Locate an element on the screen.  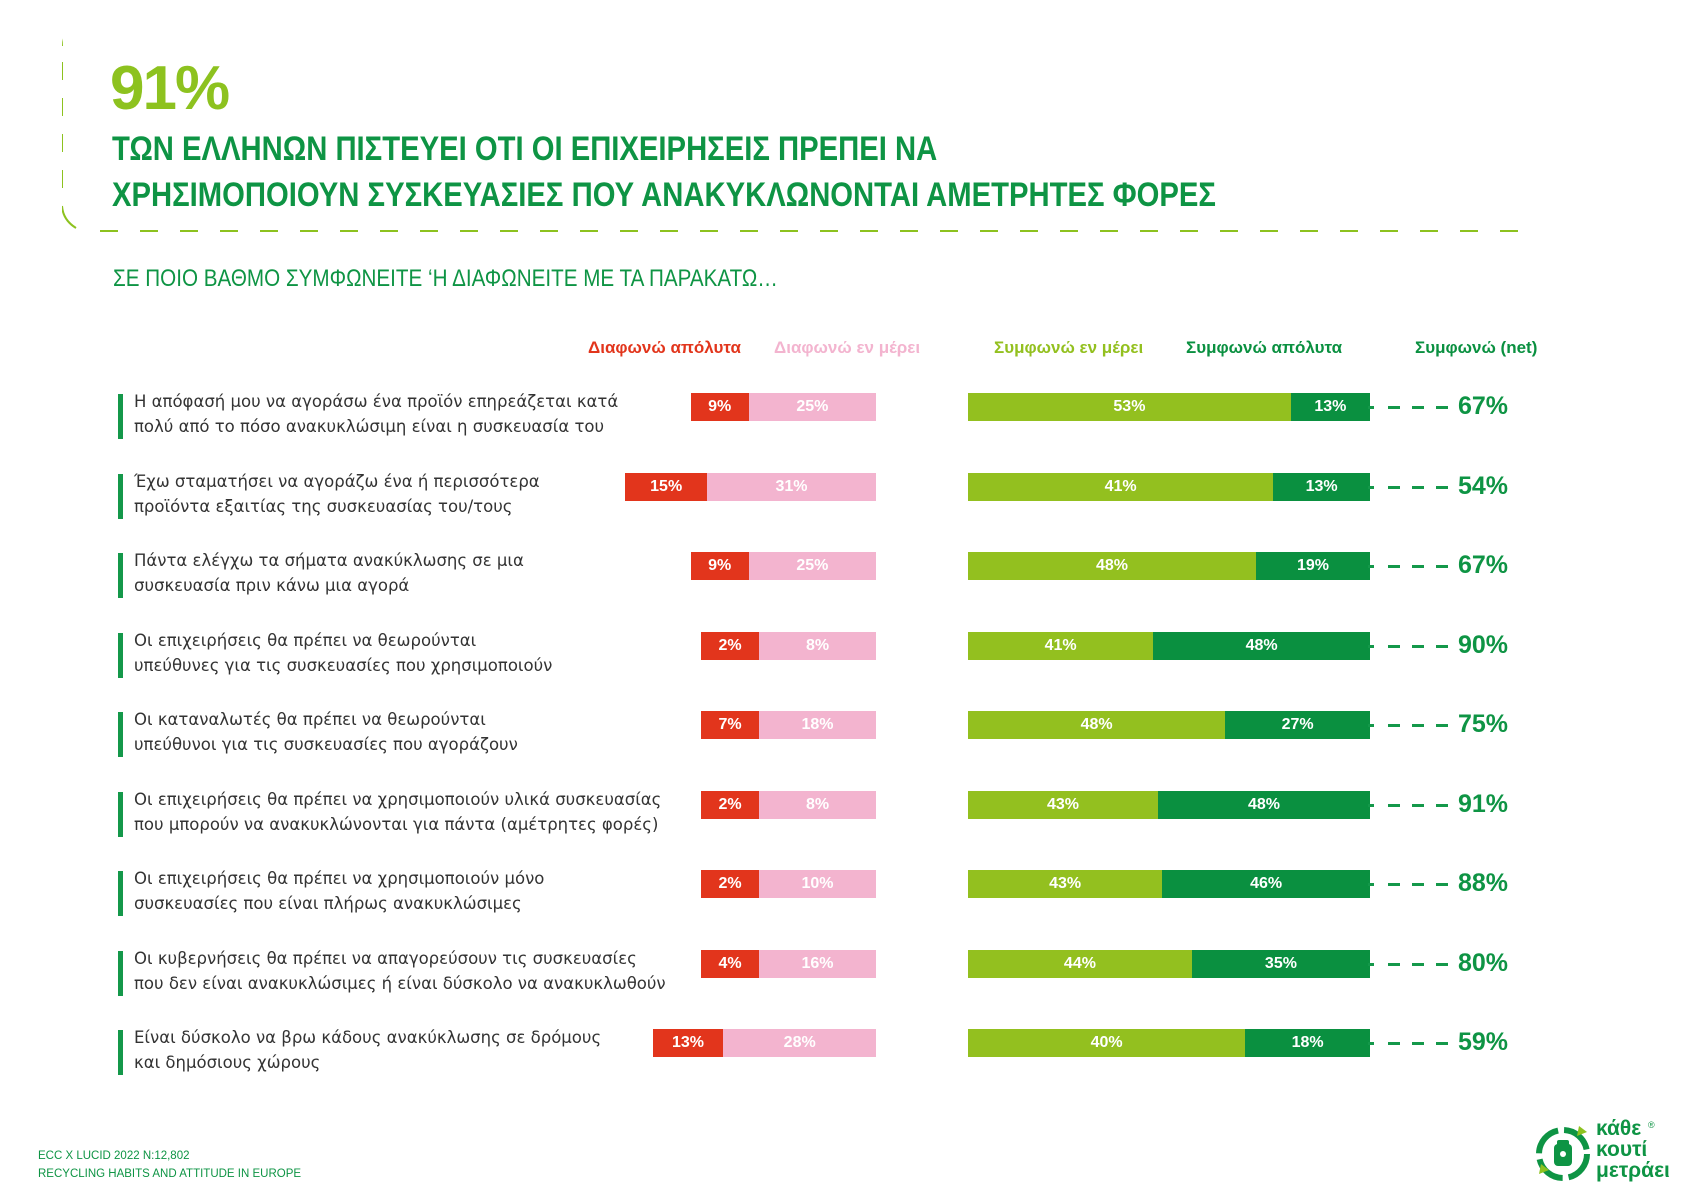
seg-agree-strong: 18% is located at coordinates (1307, 1043).